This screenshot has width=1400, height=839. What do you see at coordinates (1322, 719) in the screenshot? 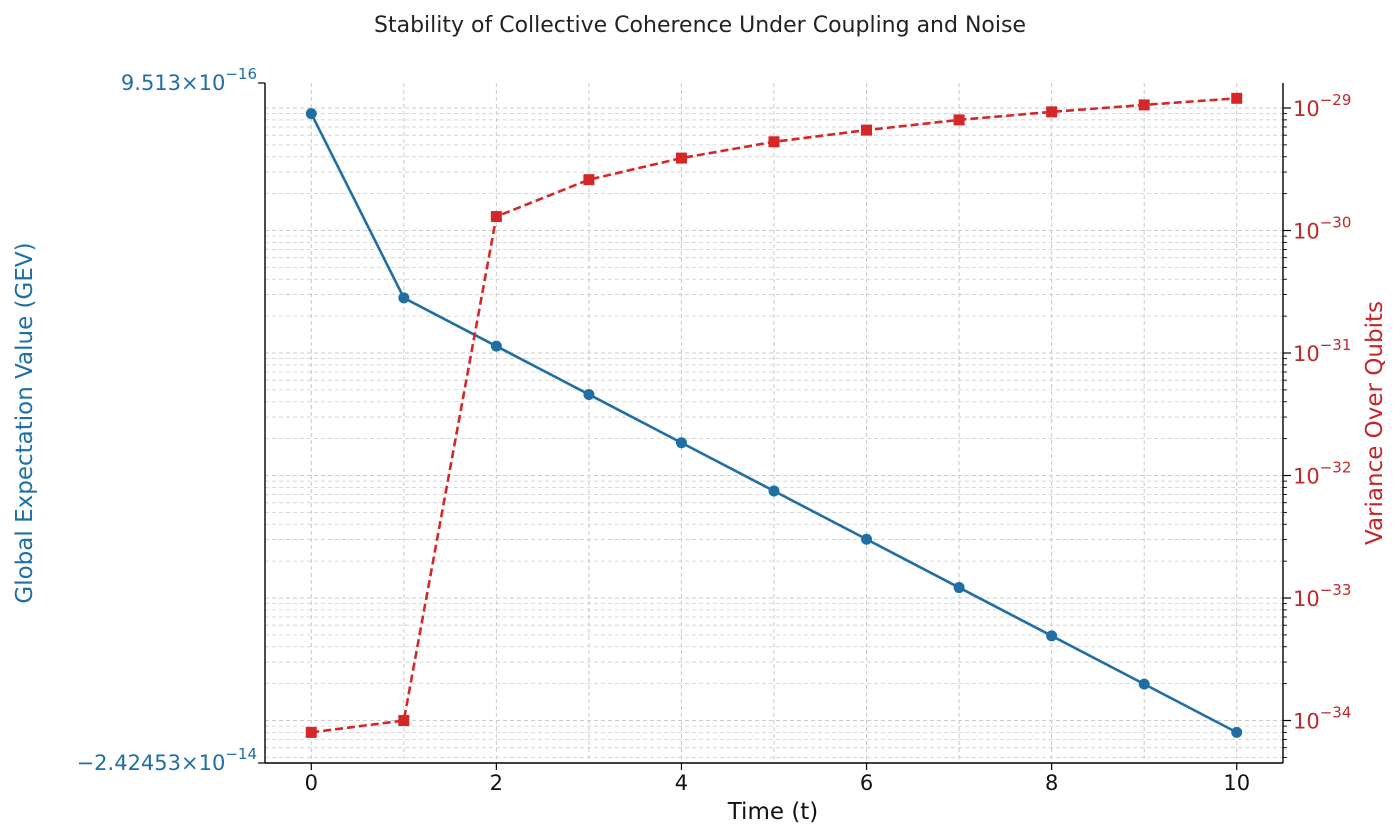
I see `y-right-tick-label: 10−34` at bounding box center [1322, 719].